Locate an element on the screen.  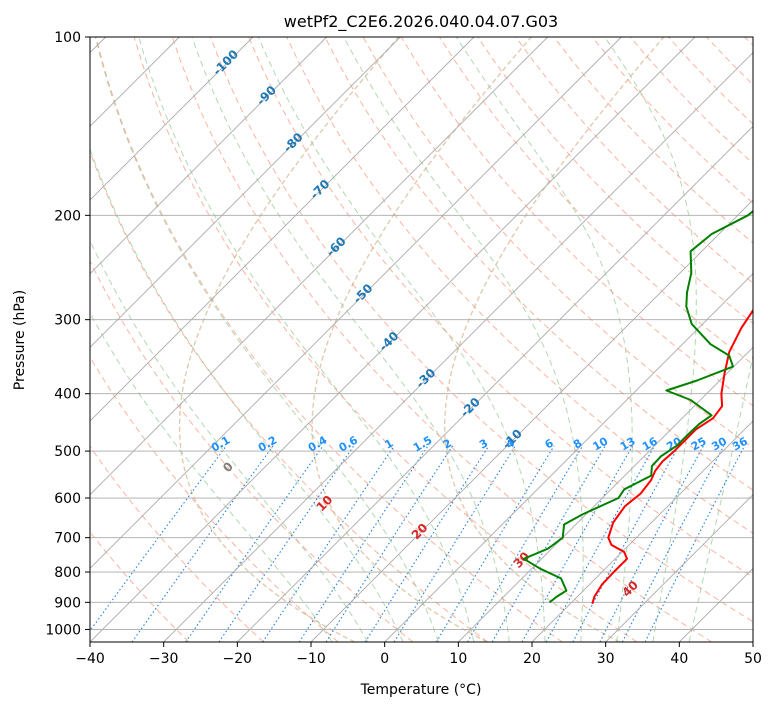
y-tick-label: 500 is located at coordinates (67, 452).